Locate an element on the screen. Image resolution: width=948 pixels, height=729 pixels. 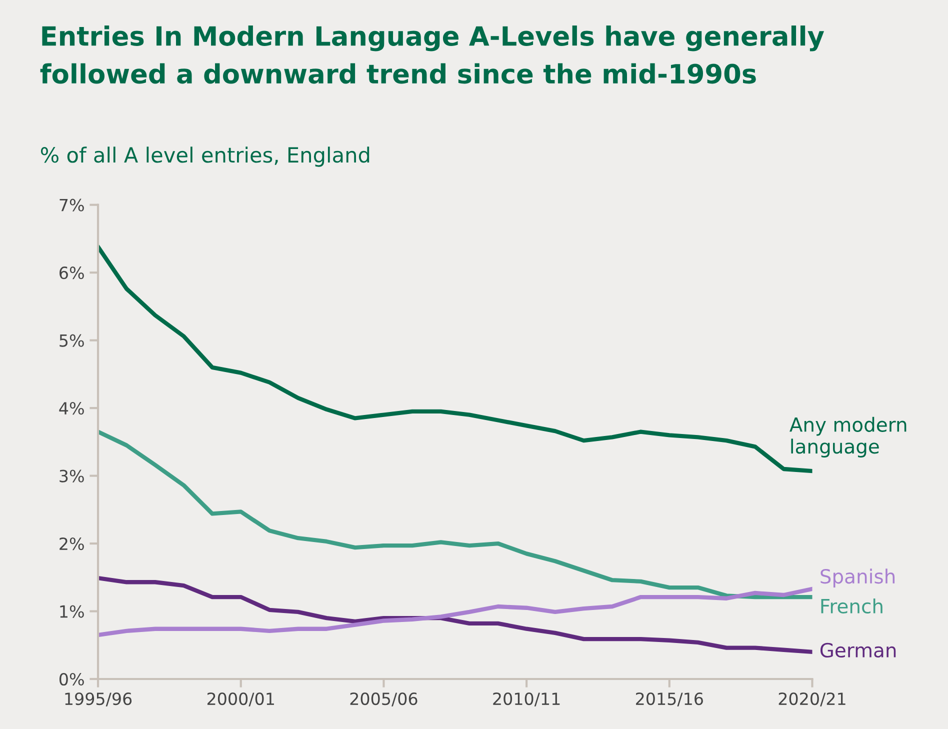
x-tick-label: 2000/01 is located at coordinates (240, 699).